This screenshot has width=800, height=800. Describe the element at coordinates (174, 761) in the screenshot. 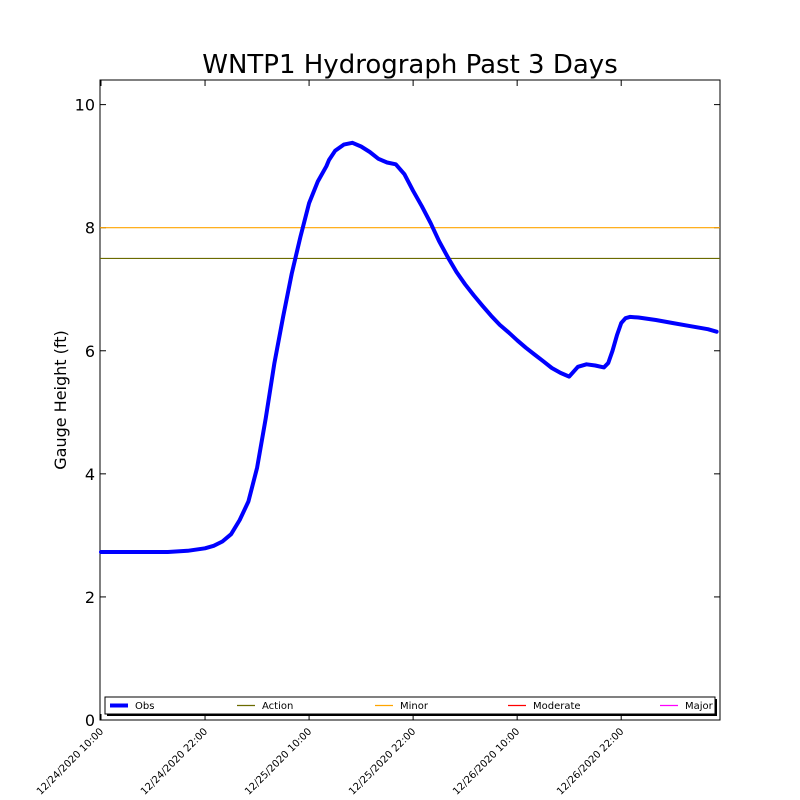

I see `x-tick-label: 12/24/2020 22:00` at that location.